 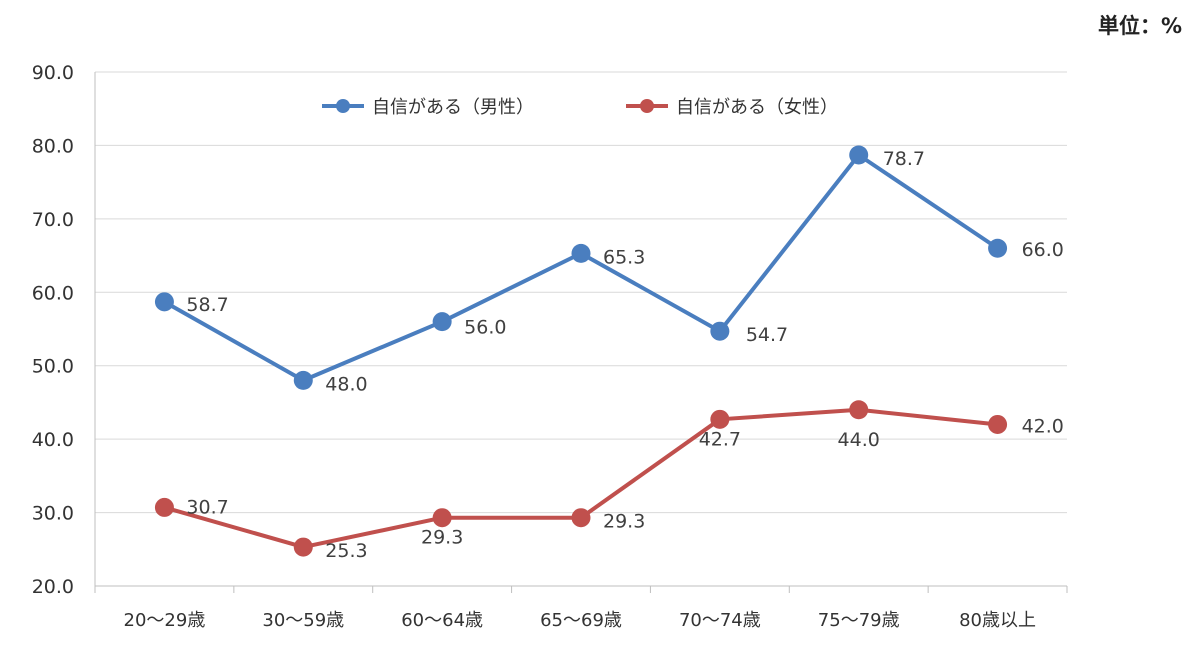 What do you see at coordinates (453, 107) in the screenshot?
I see `legend-label: 自信がある（男性）` at bounding box center [453, 107].